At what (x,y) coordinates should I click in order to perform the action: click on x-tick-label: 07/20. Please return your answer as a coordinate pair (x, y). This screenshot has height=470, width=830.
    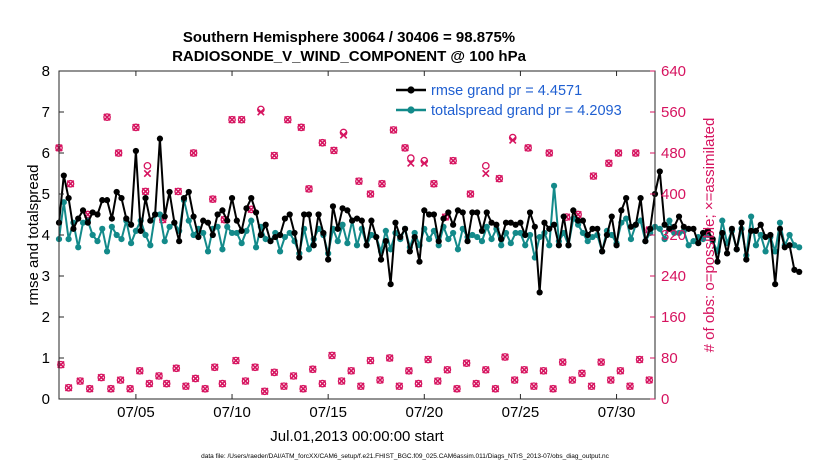
    Looking at the image, I should click on (425, 412).